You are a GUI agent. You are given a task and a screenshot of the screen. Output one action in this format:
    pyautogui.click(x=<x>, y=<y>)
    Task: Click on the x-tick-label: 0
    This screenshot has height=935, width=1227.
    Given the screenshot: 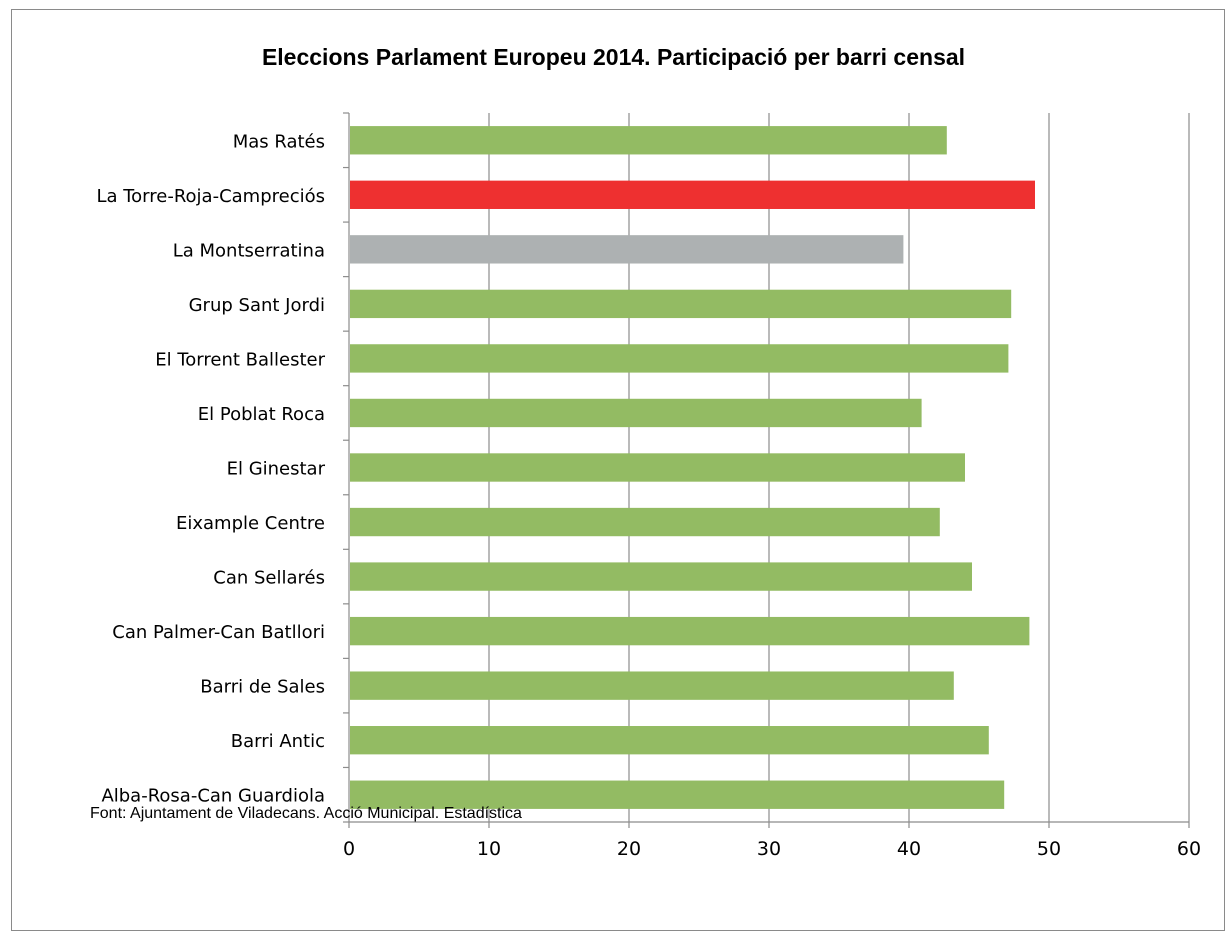 What is the action you would take?
    pyautogui.click(x=349, y=849)
    